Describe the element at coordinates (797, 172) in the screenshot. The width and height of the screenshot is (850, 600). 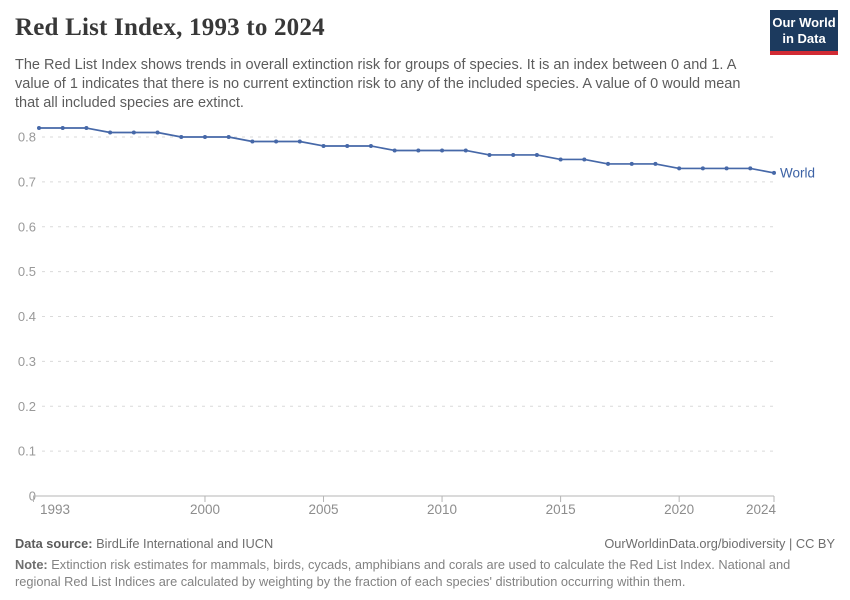
I see `series-end-label: World` at that location.